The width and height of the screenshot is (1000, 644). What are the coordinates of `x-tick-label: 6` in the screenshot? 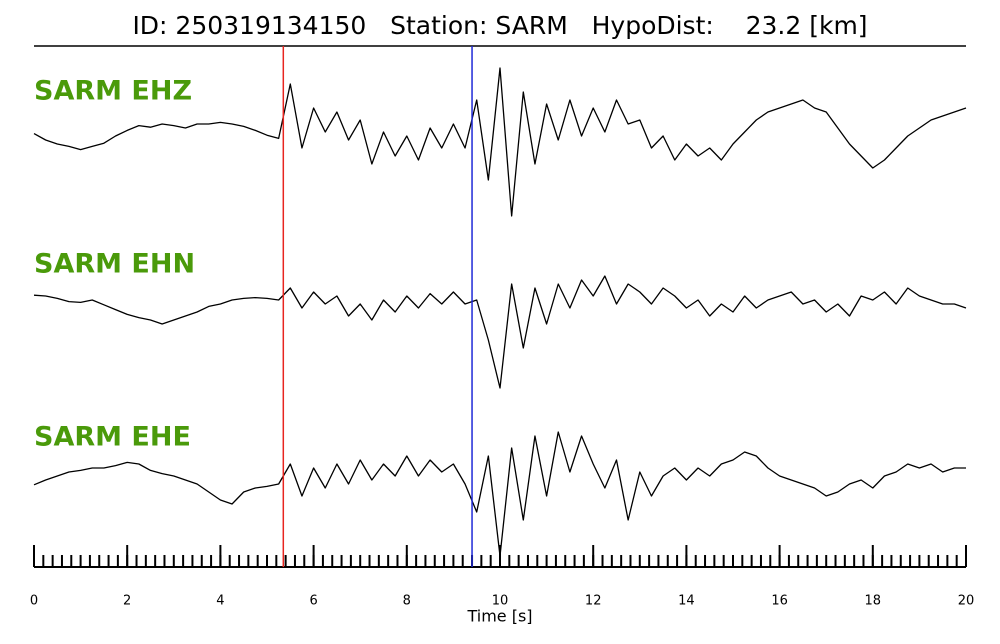 It's located at (313, 601).